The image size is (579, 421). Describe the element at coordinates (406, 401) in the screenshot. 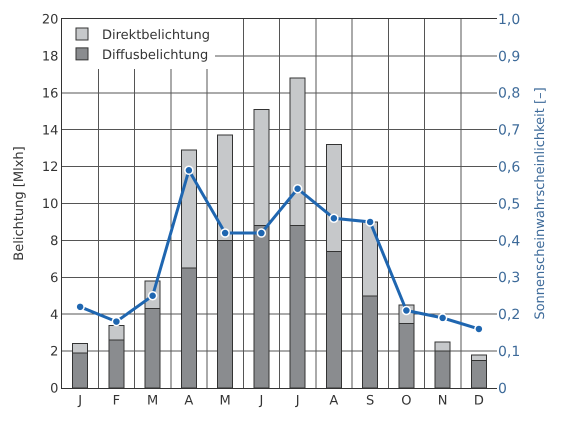

I see `x-tick-label: O` at that location.